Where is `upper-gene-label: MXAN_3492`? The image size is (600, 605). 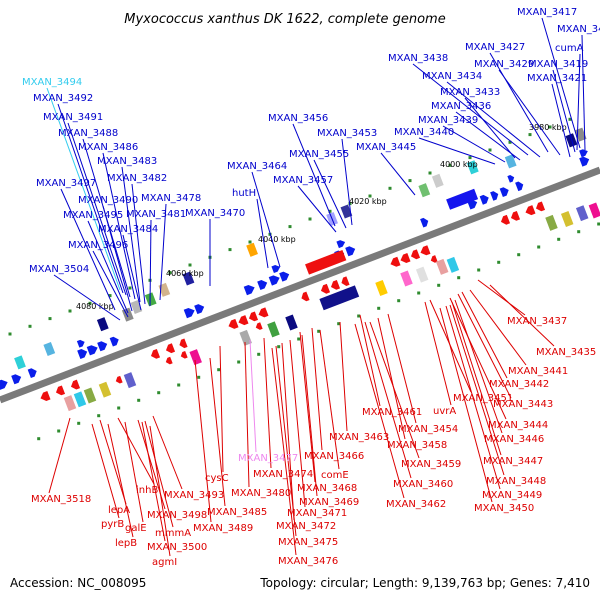
upper-gene-label: MXAN_3492 is located at coordinates (63, 98).